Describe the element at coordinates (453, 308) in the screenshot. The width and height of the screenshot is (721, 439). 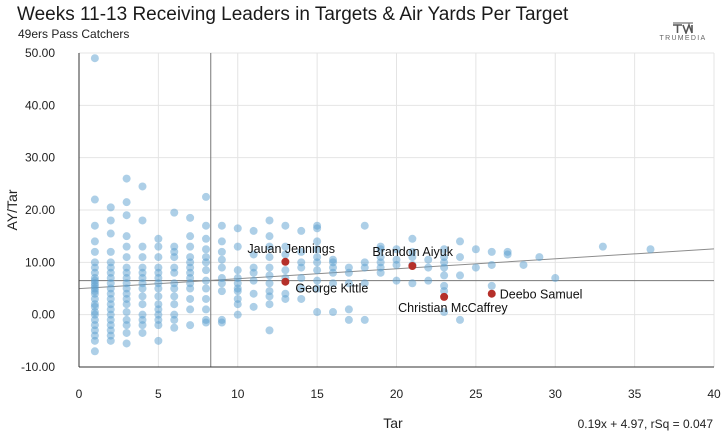
I see `player-label: Christian McCaffrey` at that location.